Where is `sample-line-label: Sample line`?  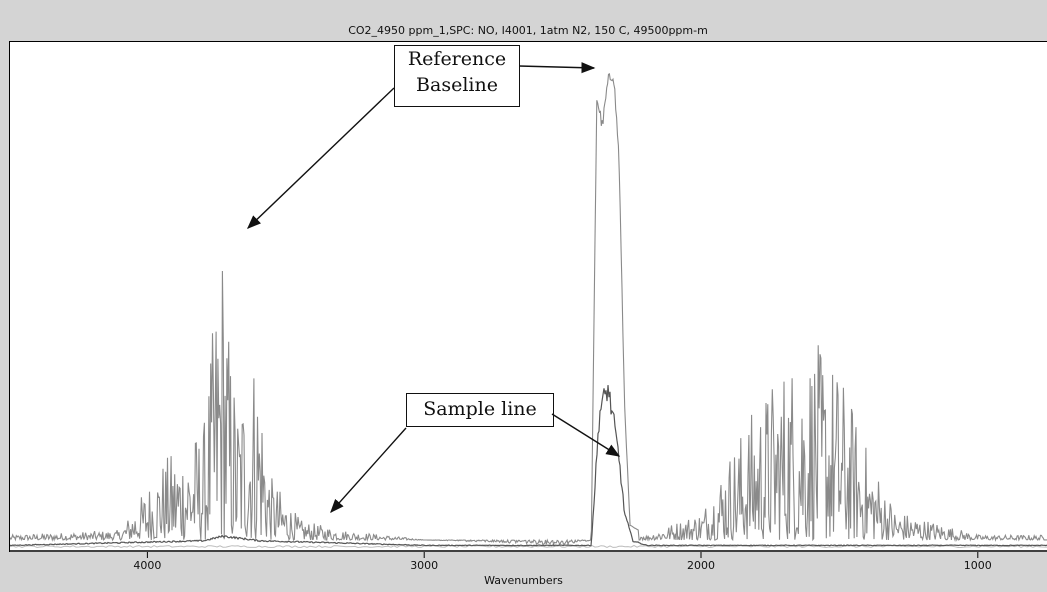 sample-line-label: Sample line is located at coordinates (480, 409).